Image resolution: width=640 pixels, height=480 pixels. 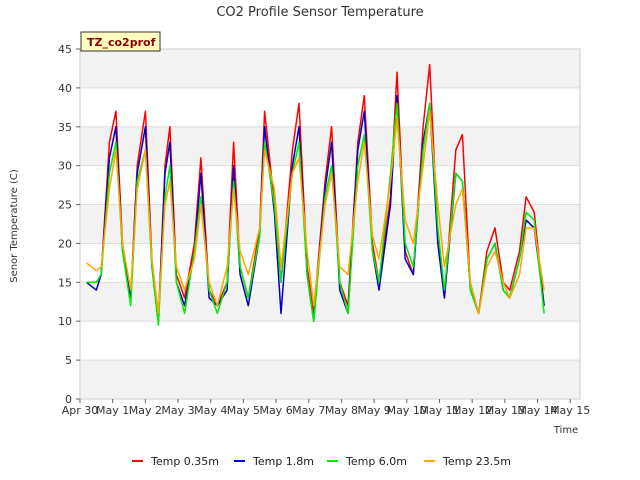 I want to click on x-tick-label: May 5, so click(x=243, y=410).